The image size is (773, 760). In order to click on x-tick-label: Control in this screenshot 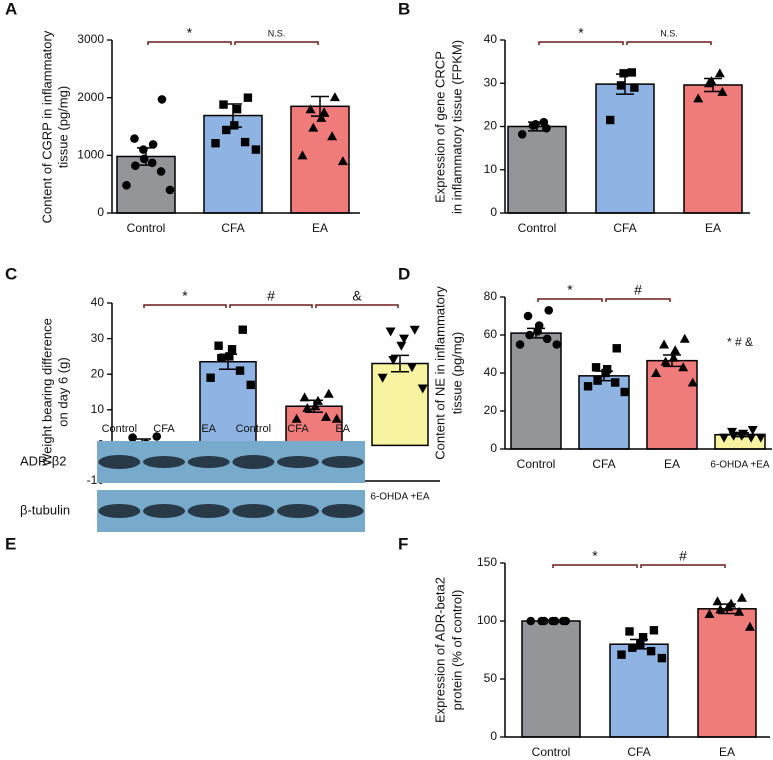, I will do `click(536, 464)`.